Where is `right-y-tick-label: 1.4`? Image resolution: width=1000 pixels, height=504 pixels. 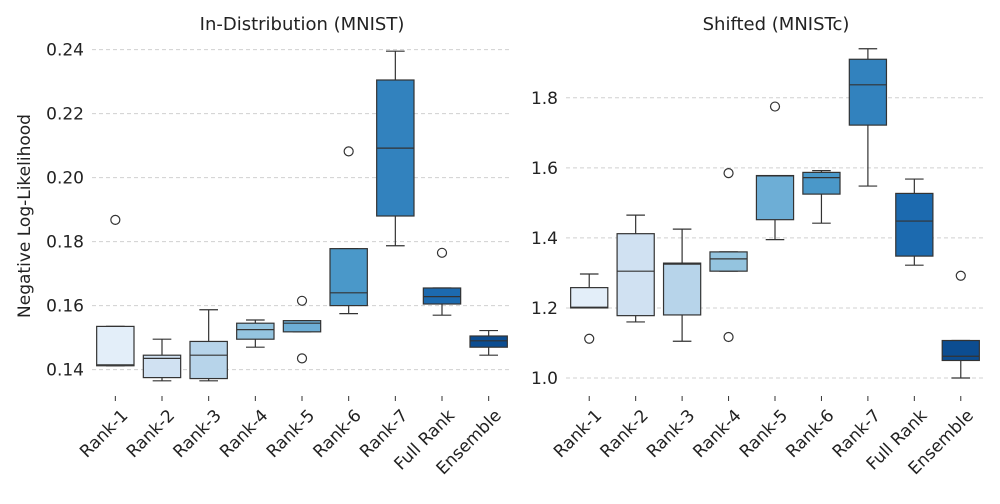
right-y-tick-label: 1.4 is located at coordinates (544, 239).